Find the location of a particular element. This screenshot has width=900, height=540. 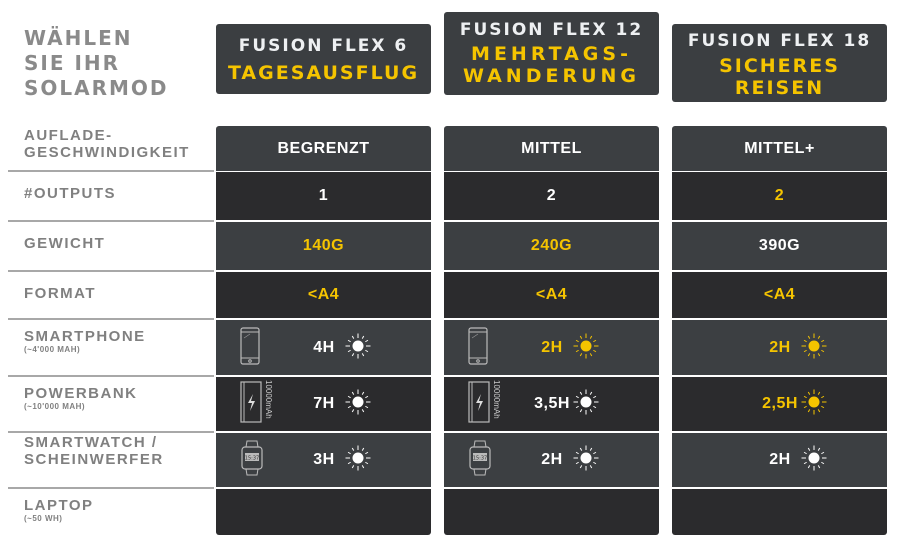

cell-fusion-flex-12-row-2: 2 is located at coordinates (551, 196).